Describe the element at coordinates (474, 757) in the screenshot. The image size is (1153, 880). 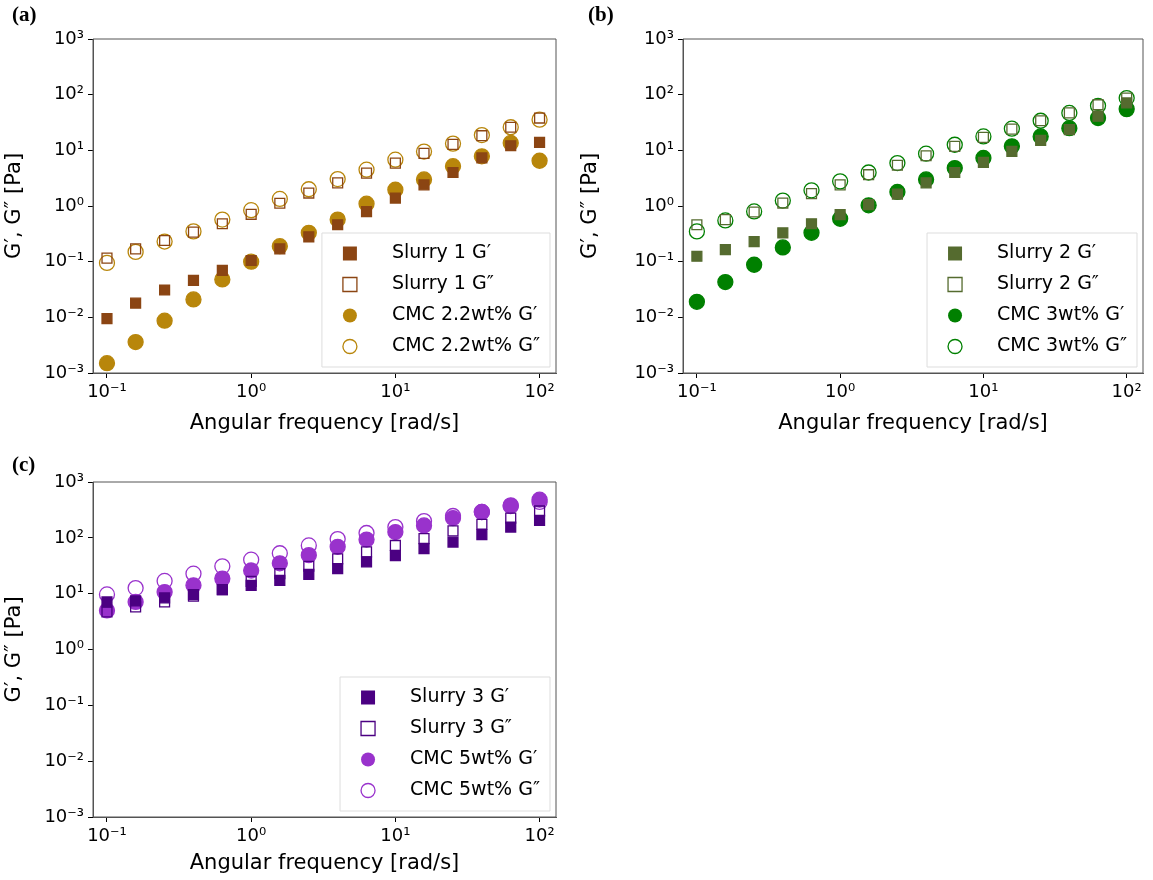
I see `legend-label: CMC 5wt% G′` at that location.